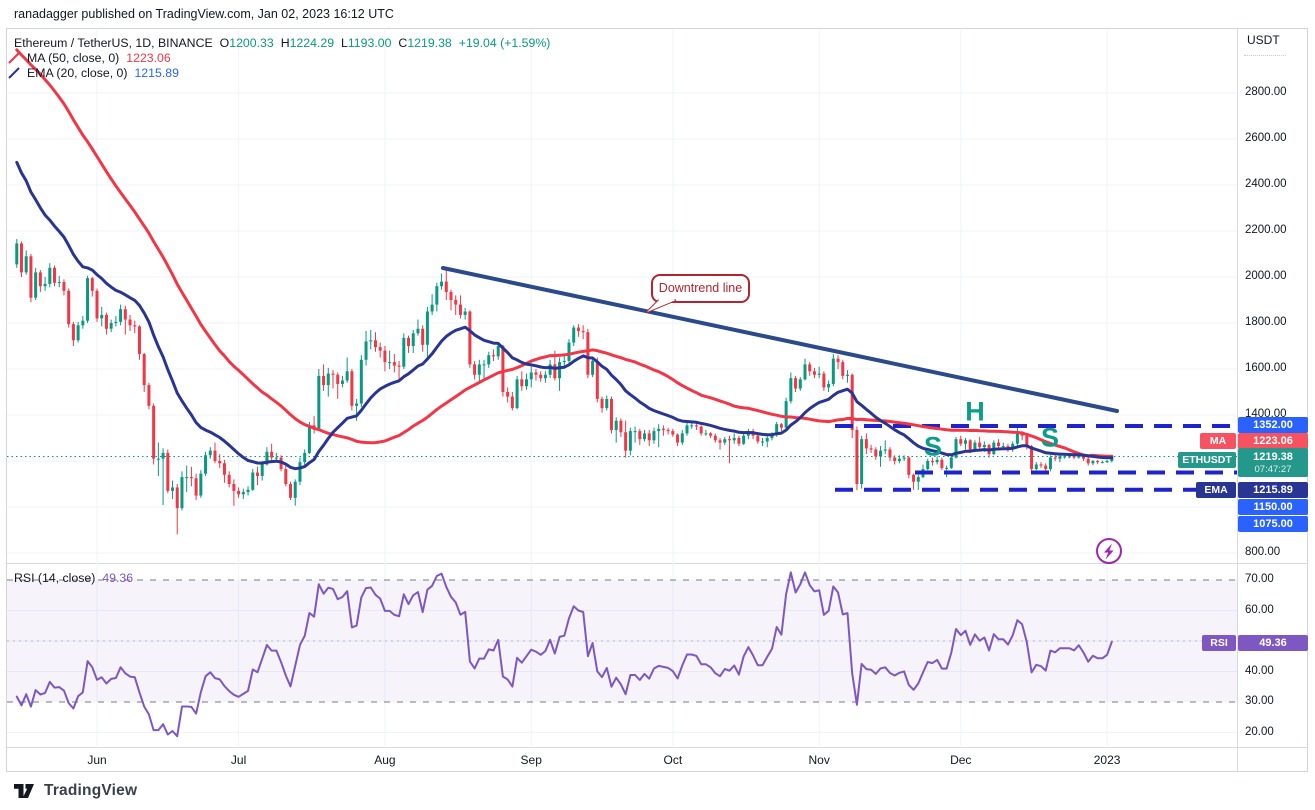 The width and height of the screenshot is (1315, 810). I want to click on rsi-tick-label: 40.00, so click(1259, 670).